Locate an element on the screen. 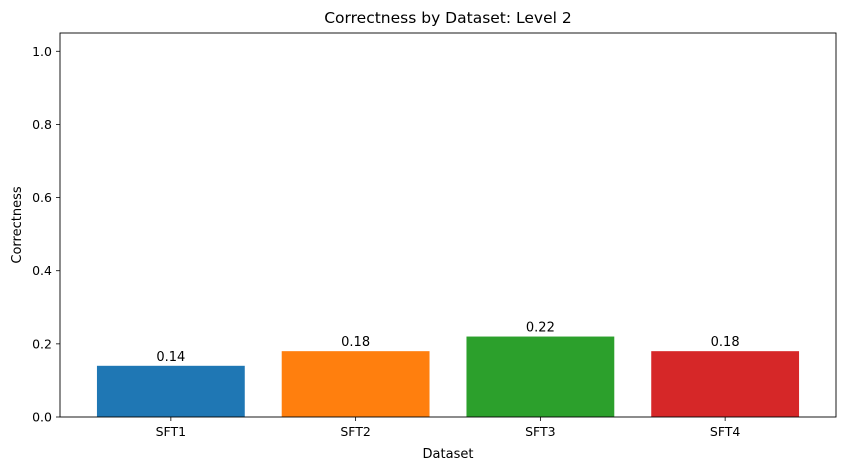 This screenshot has width=846, height=470. chart-title: Correctness by Dataset: Level 2 is located at coordinates (448, 18).